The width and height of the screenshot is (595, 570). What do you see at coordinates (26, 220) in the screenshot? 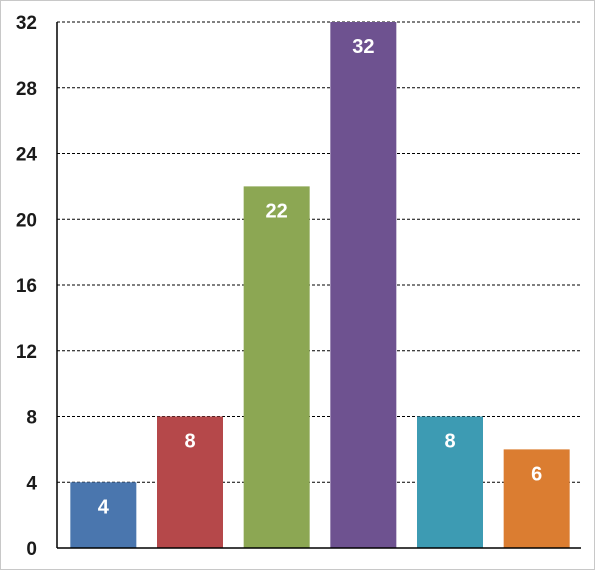
I see `y-tick-label: 20` at bounding box center [26, 220].